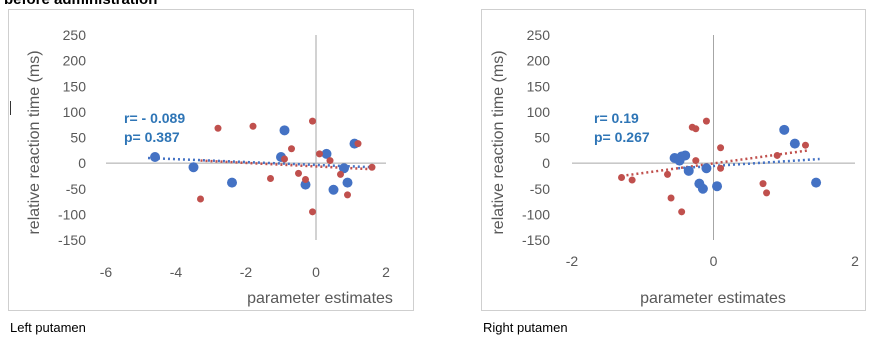  Describe the element at coordinates (536, 240) in the screenshot. I see `right-ytick-label: -150` at that location.